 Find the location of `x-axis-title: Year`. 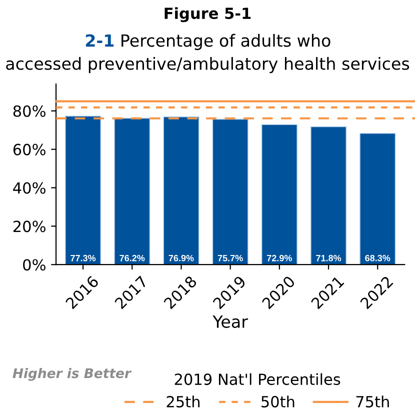

x-axis-title: Year is located at coordinates (230, 322).